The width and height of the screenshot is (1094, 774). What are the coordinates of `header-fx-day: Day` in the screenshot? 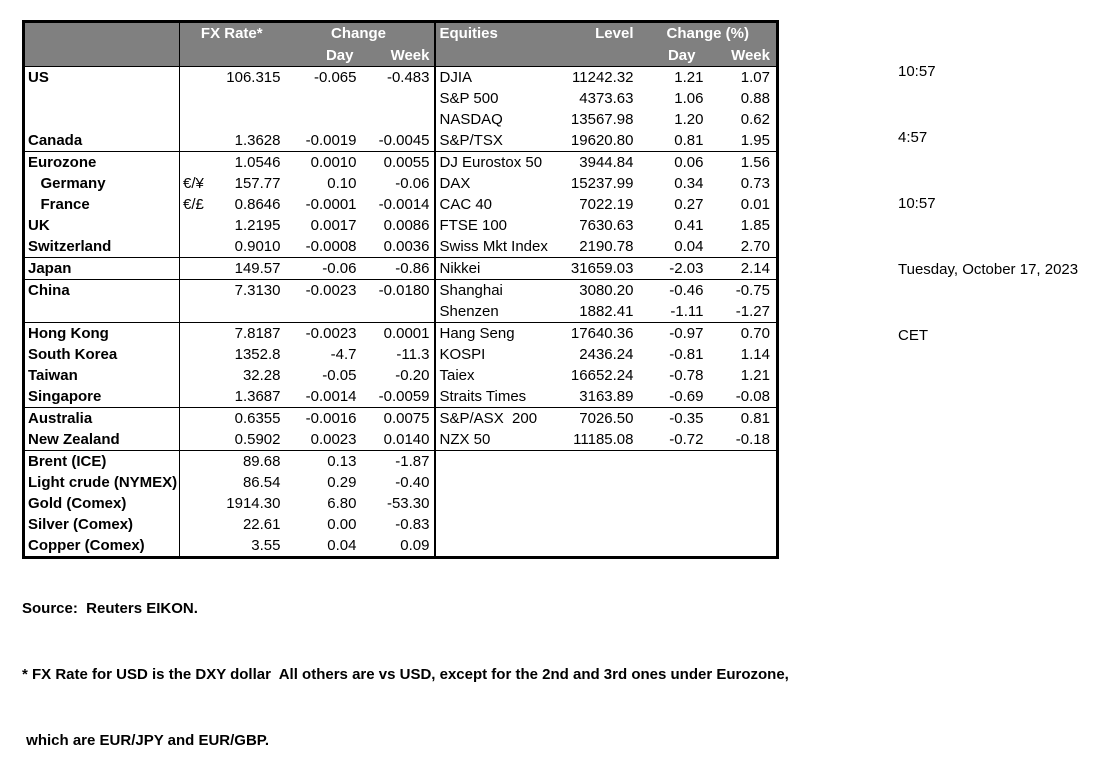 It's located at (322, 56).